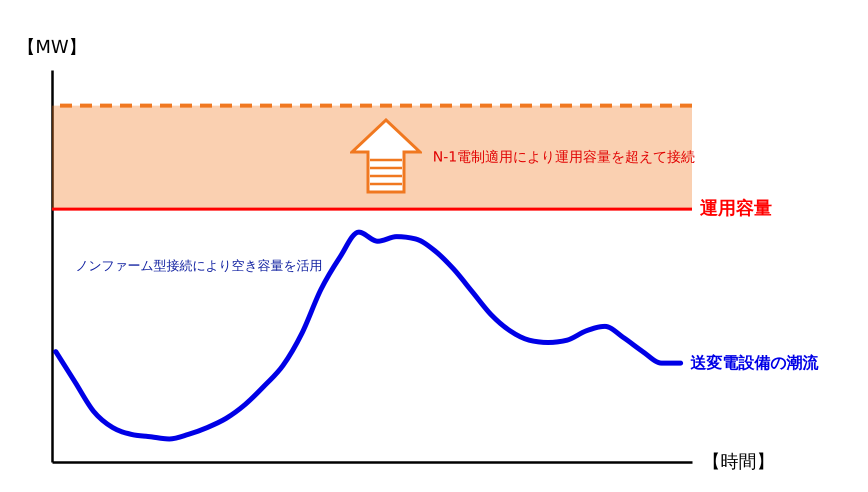 The image size is (868, 492). What do you see at coordinates (735, 209) in the screenshot?
I see `ref-line-label: 運用容量` at bounding box center [735, 209].